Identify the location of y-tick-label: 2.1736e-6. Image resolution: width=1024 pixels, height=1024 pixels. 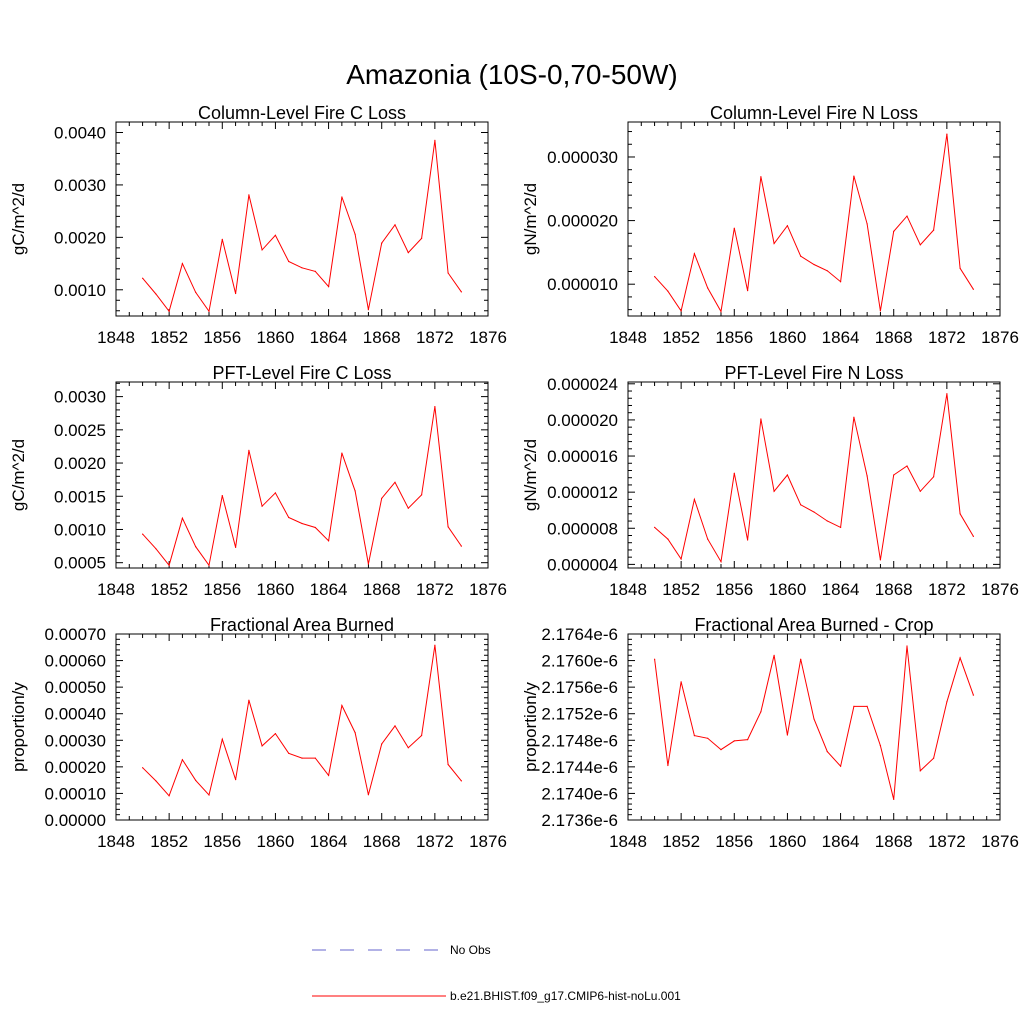
(579, 820).